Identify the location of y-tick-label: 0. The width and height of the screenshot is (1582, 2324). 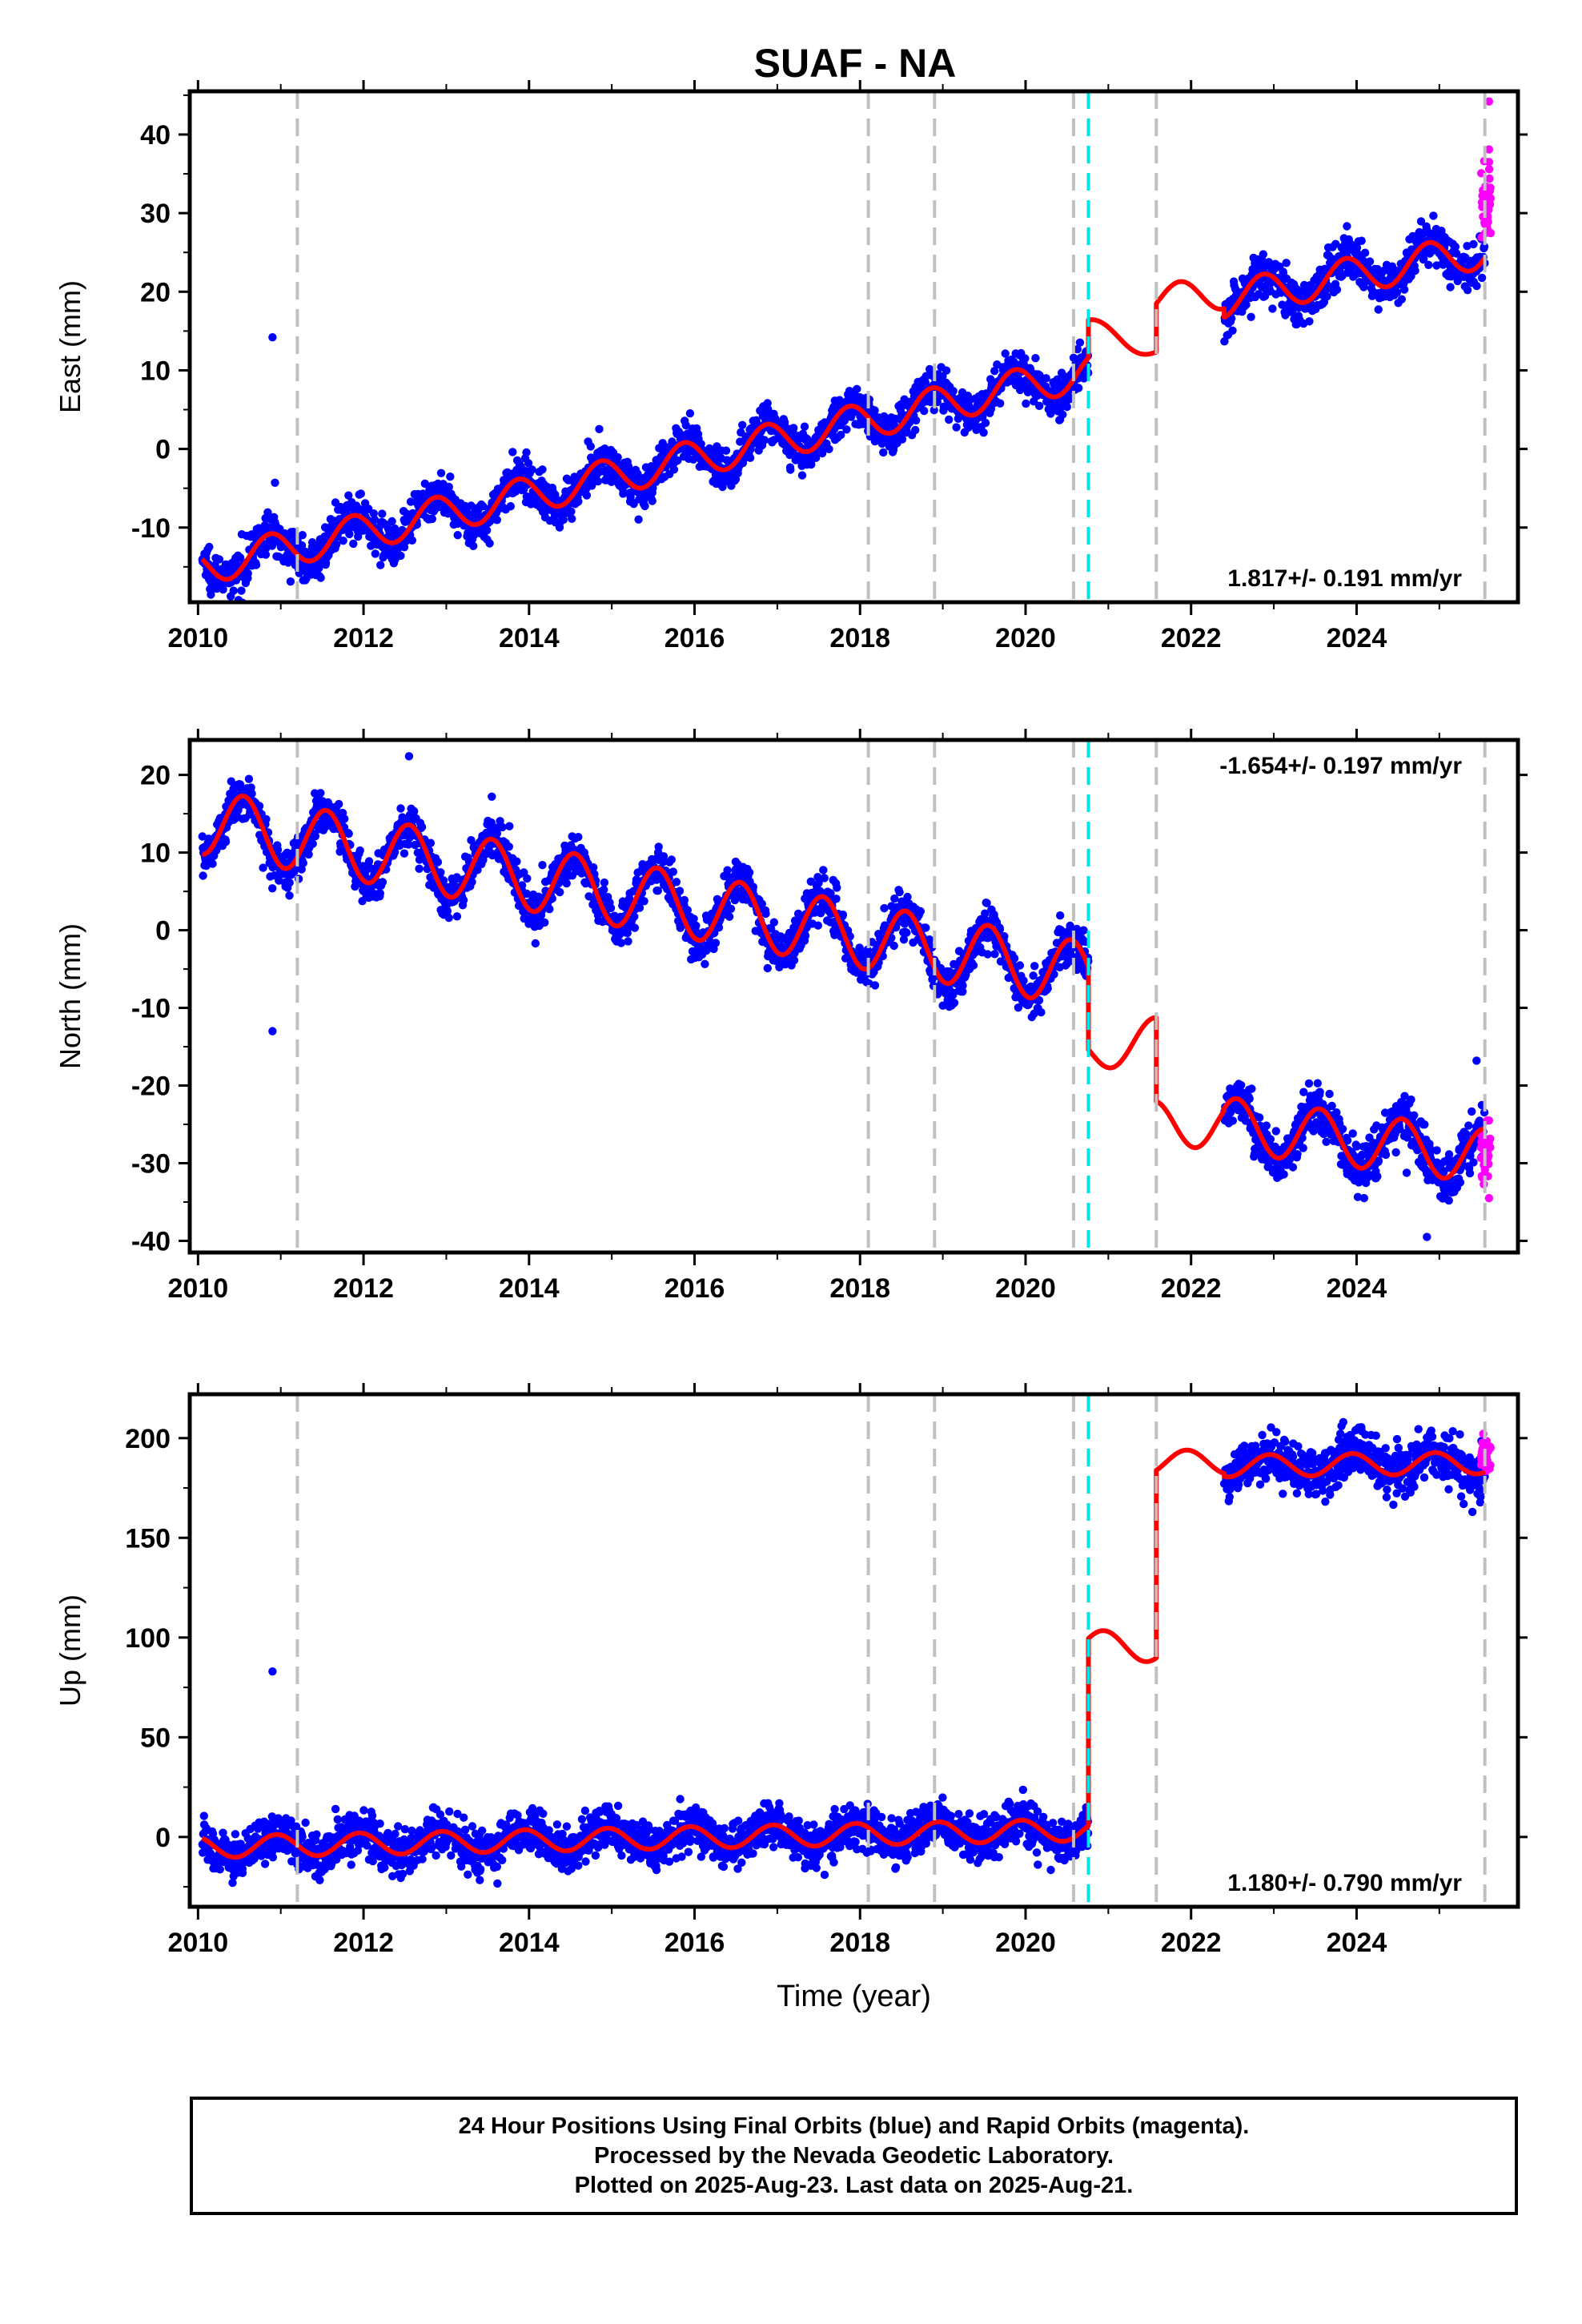
(163, 450).